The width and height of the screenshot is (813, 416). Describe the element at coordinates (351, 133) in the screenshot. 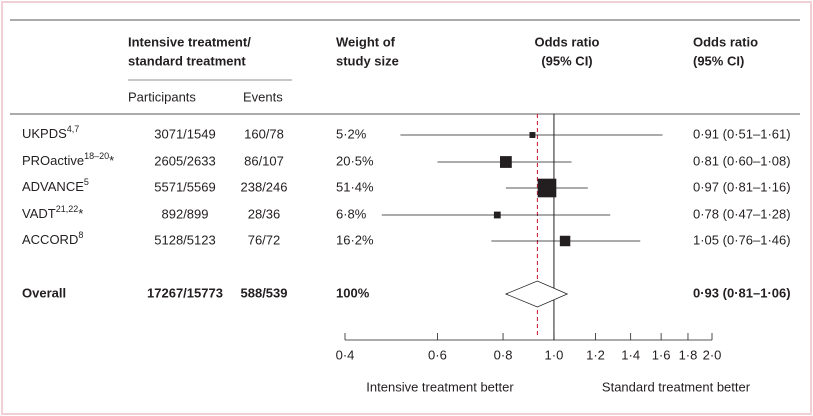

I see `weight: 5·2%` at that location.